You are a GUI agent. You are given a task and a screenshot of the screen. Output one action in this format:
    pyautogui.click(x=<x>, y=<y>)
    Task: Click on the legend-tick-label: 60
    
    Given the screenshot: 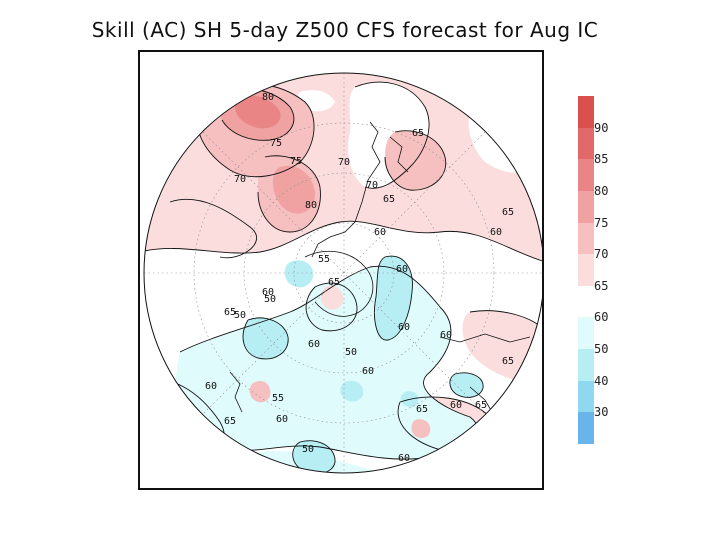 What is the action you would take?
    pyautogui.click(x=601, y=317)
    